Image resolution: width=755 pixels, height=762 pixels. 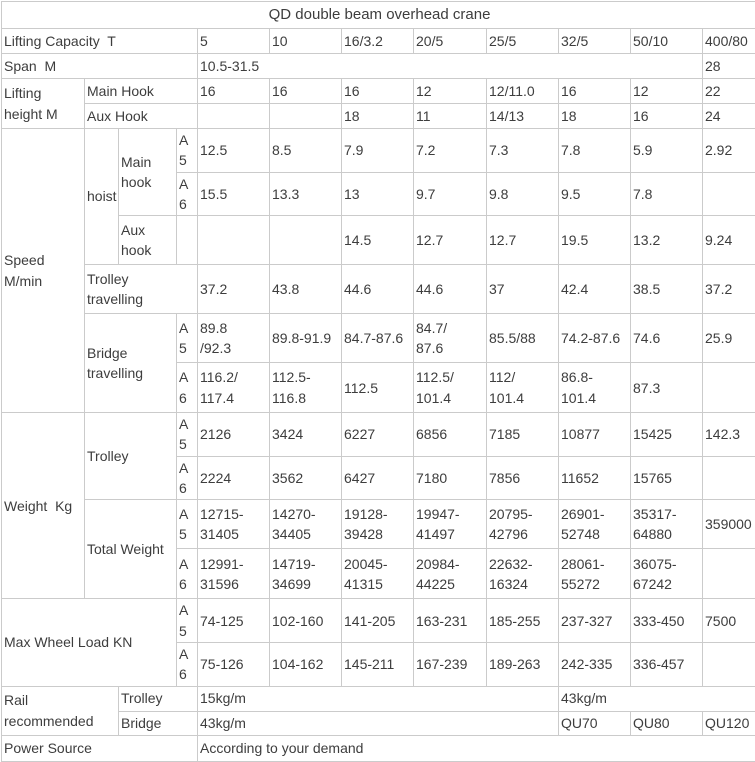 I want to click on spec-cell: 36075- 67242, so click(x=667, y=574).